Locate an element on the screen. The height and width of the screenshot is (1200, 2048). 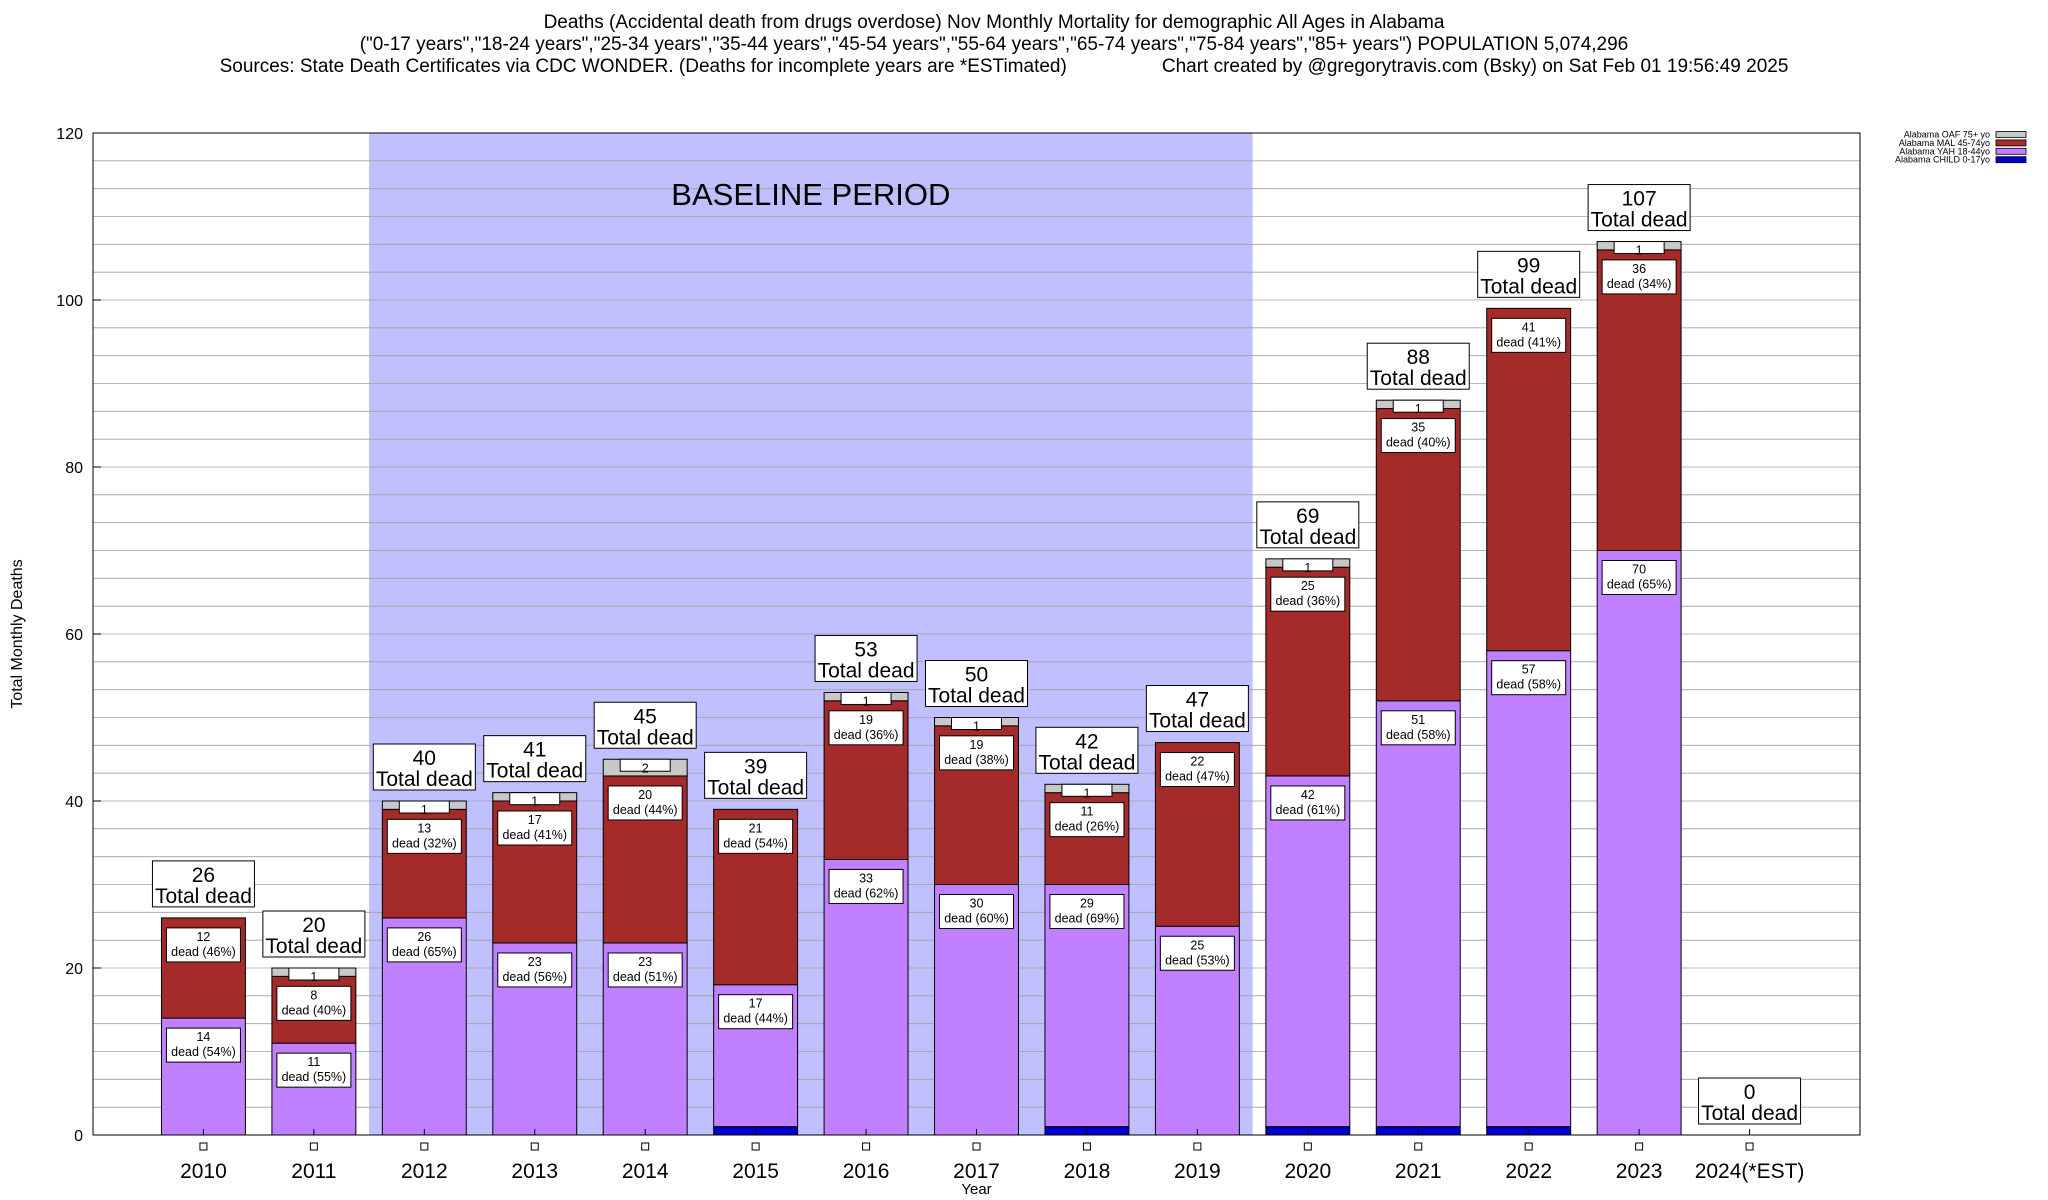
data-label-text: 21 is located at coordinates (756, 828).